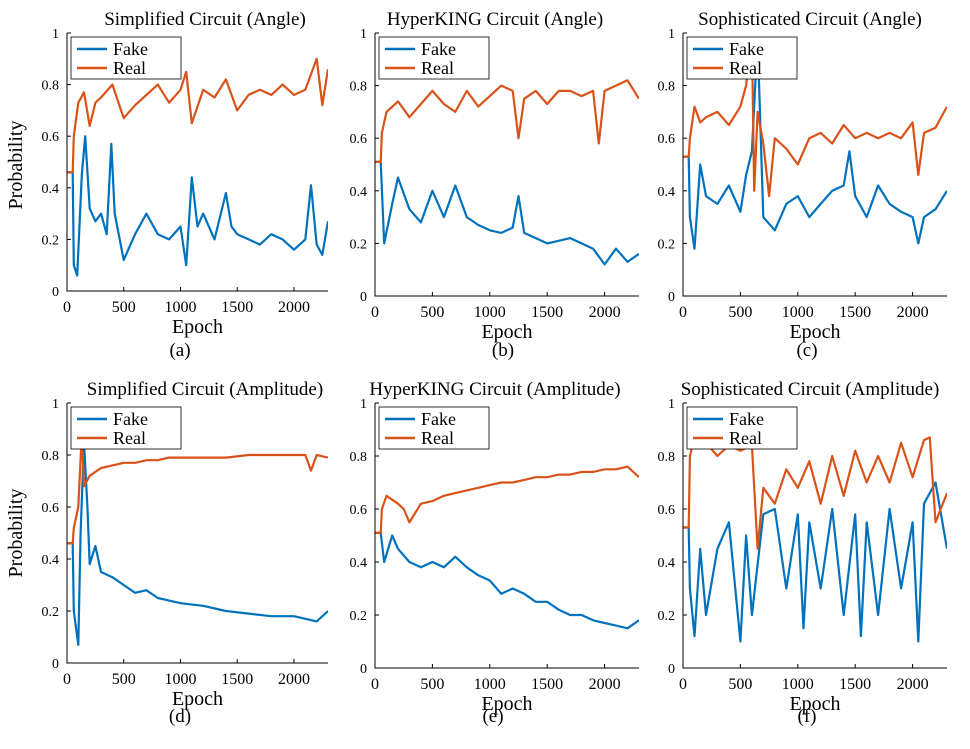 Image resolution: width=970 pixels, height=749 pixels. Describe the element at coordinates (180, 716) in the screenshot. I see `panel-label: (d)` at that location.